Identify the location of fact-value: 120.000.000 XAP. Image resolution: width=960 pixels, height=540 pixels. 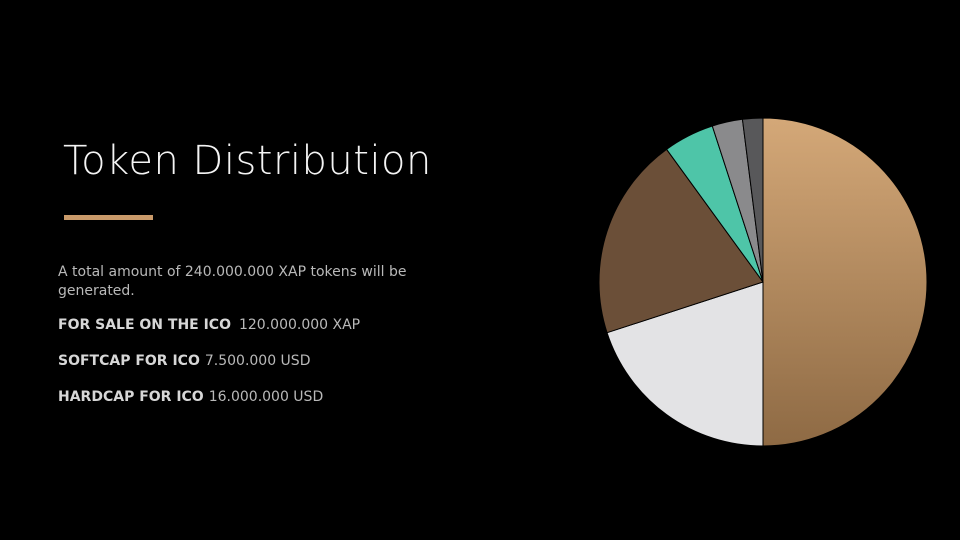
(299, 325).